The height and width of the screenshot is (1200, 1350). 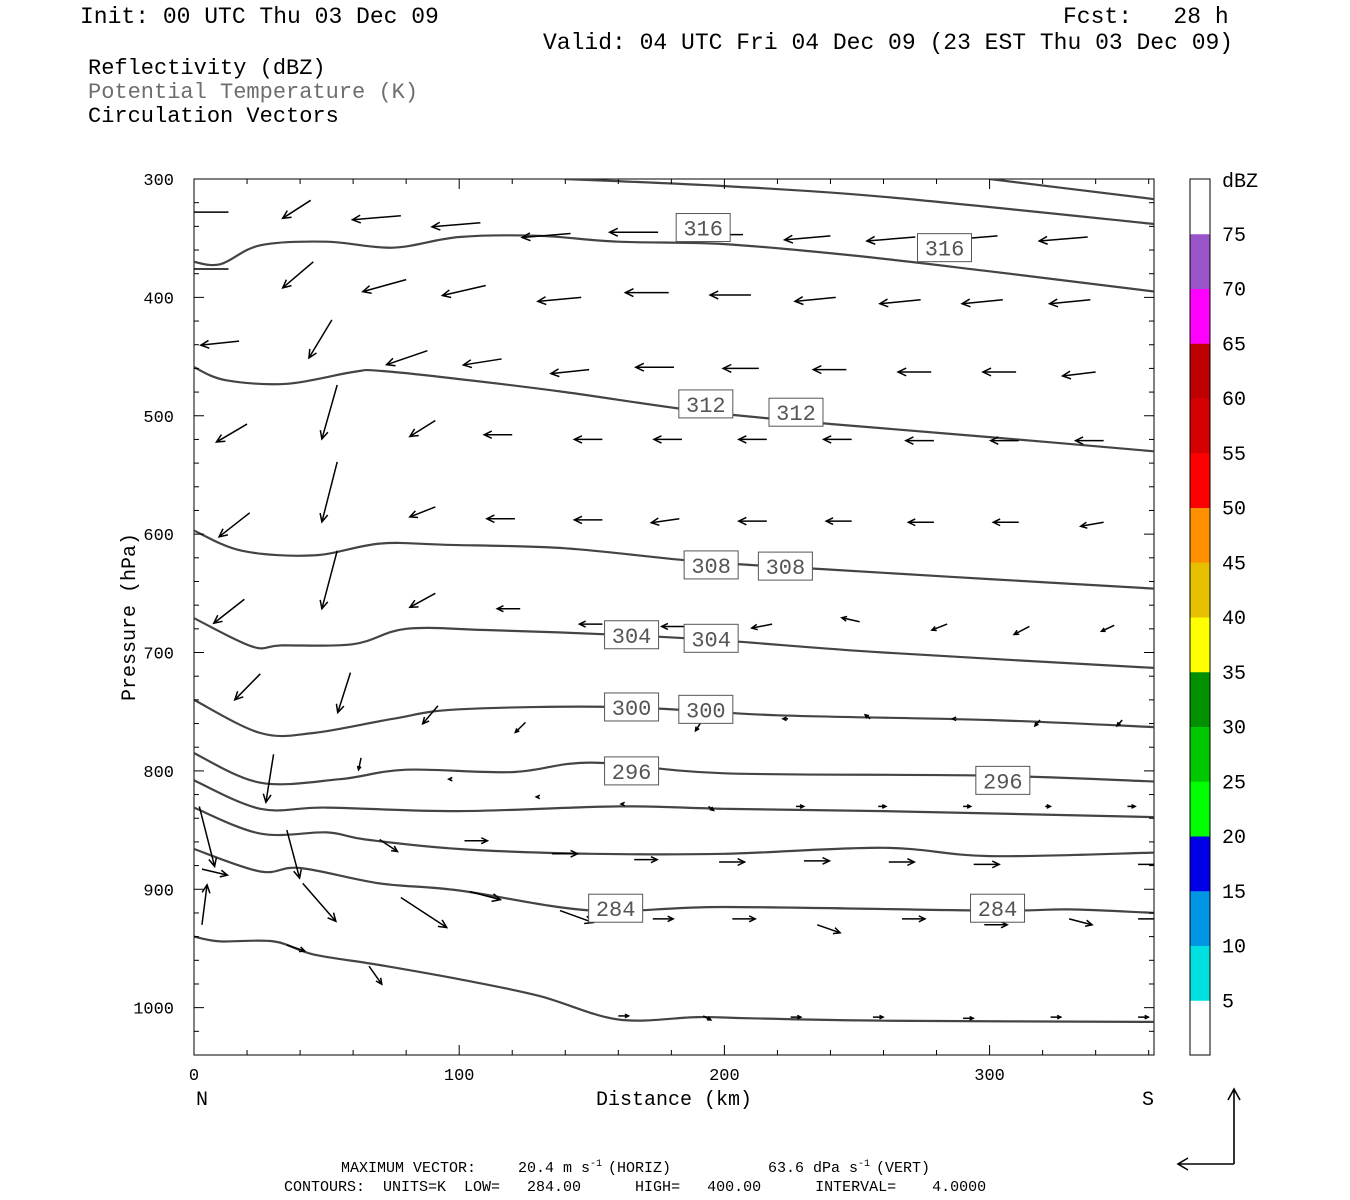 I want to click on colorbar-label: 15, so click(x=1234, y=893).